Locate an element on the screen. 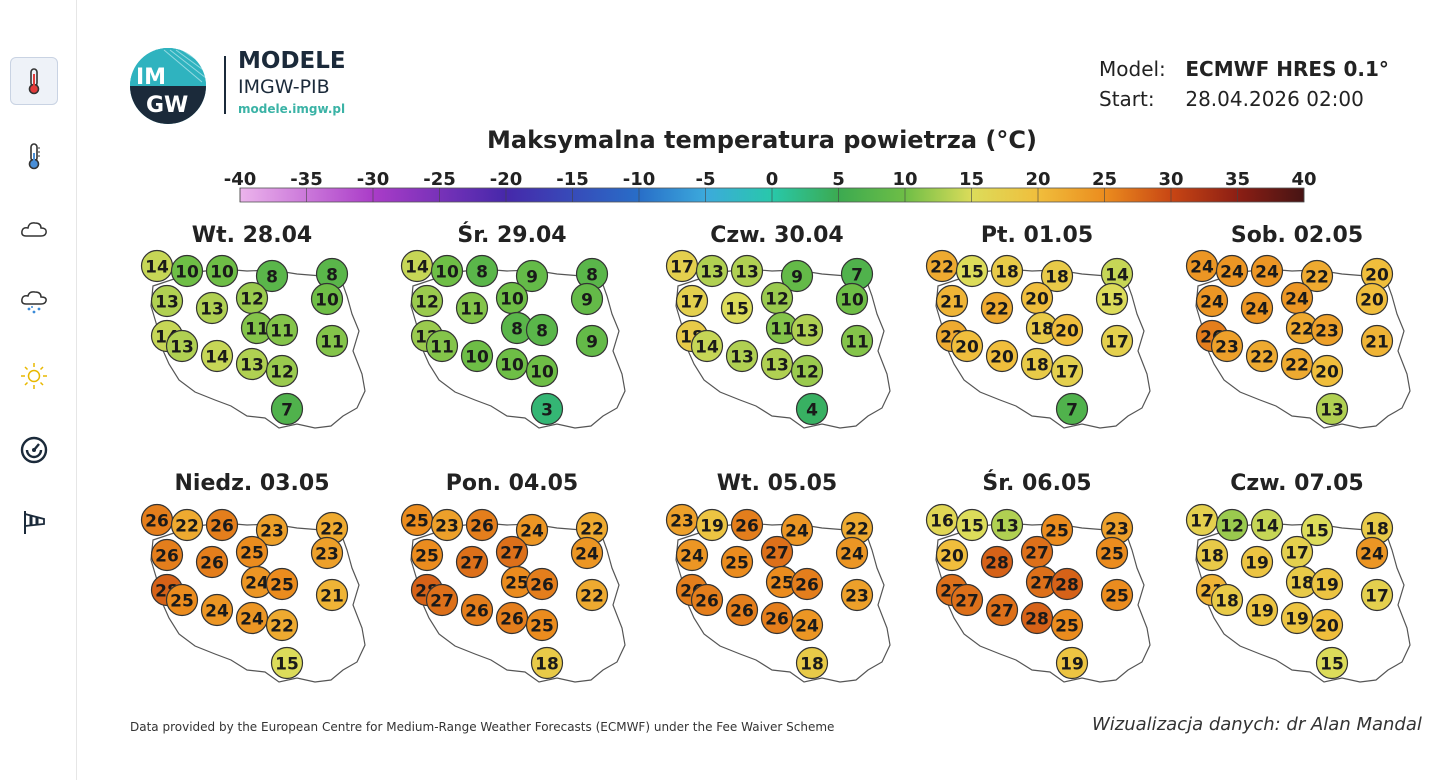  station-value: 21 is located at coordinates (332, 597).